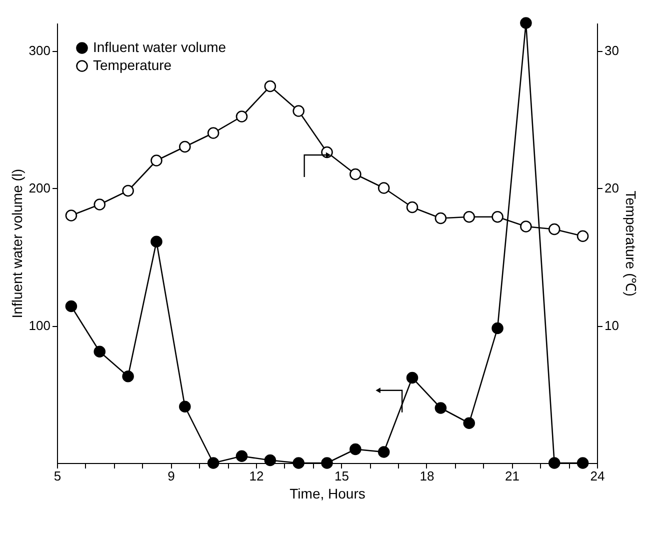 The height and width of the screenshot is (533, 667). Describe the element at coordinates (597, 476) in the screenshot. I see `x-tick-label: 24` at that location.